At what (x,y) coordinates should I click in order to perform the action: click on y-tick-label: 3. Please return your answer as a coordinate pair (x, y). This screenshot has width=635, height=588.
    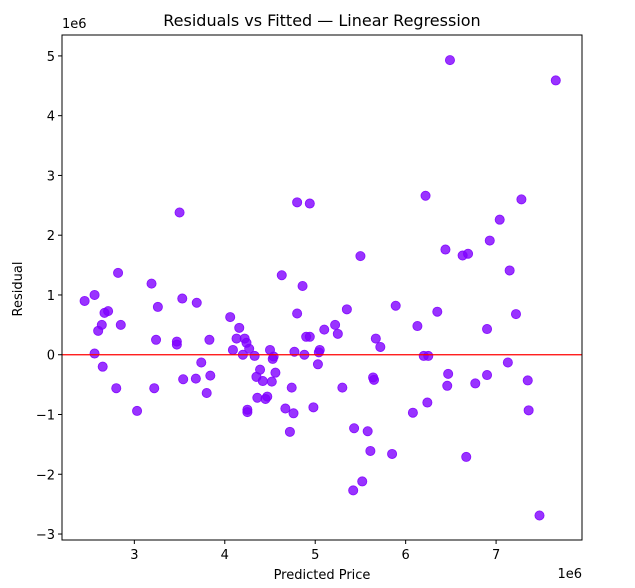
    Looking at the image, I should click on (51, 176).